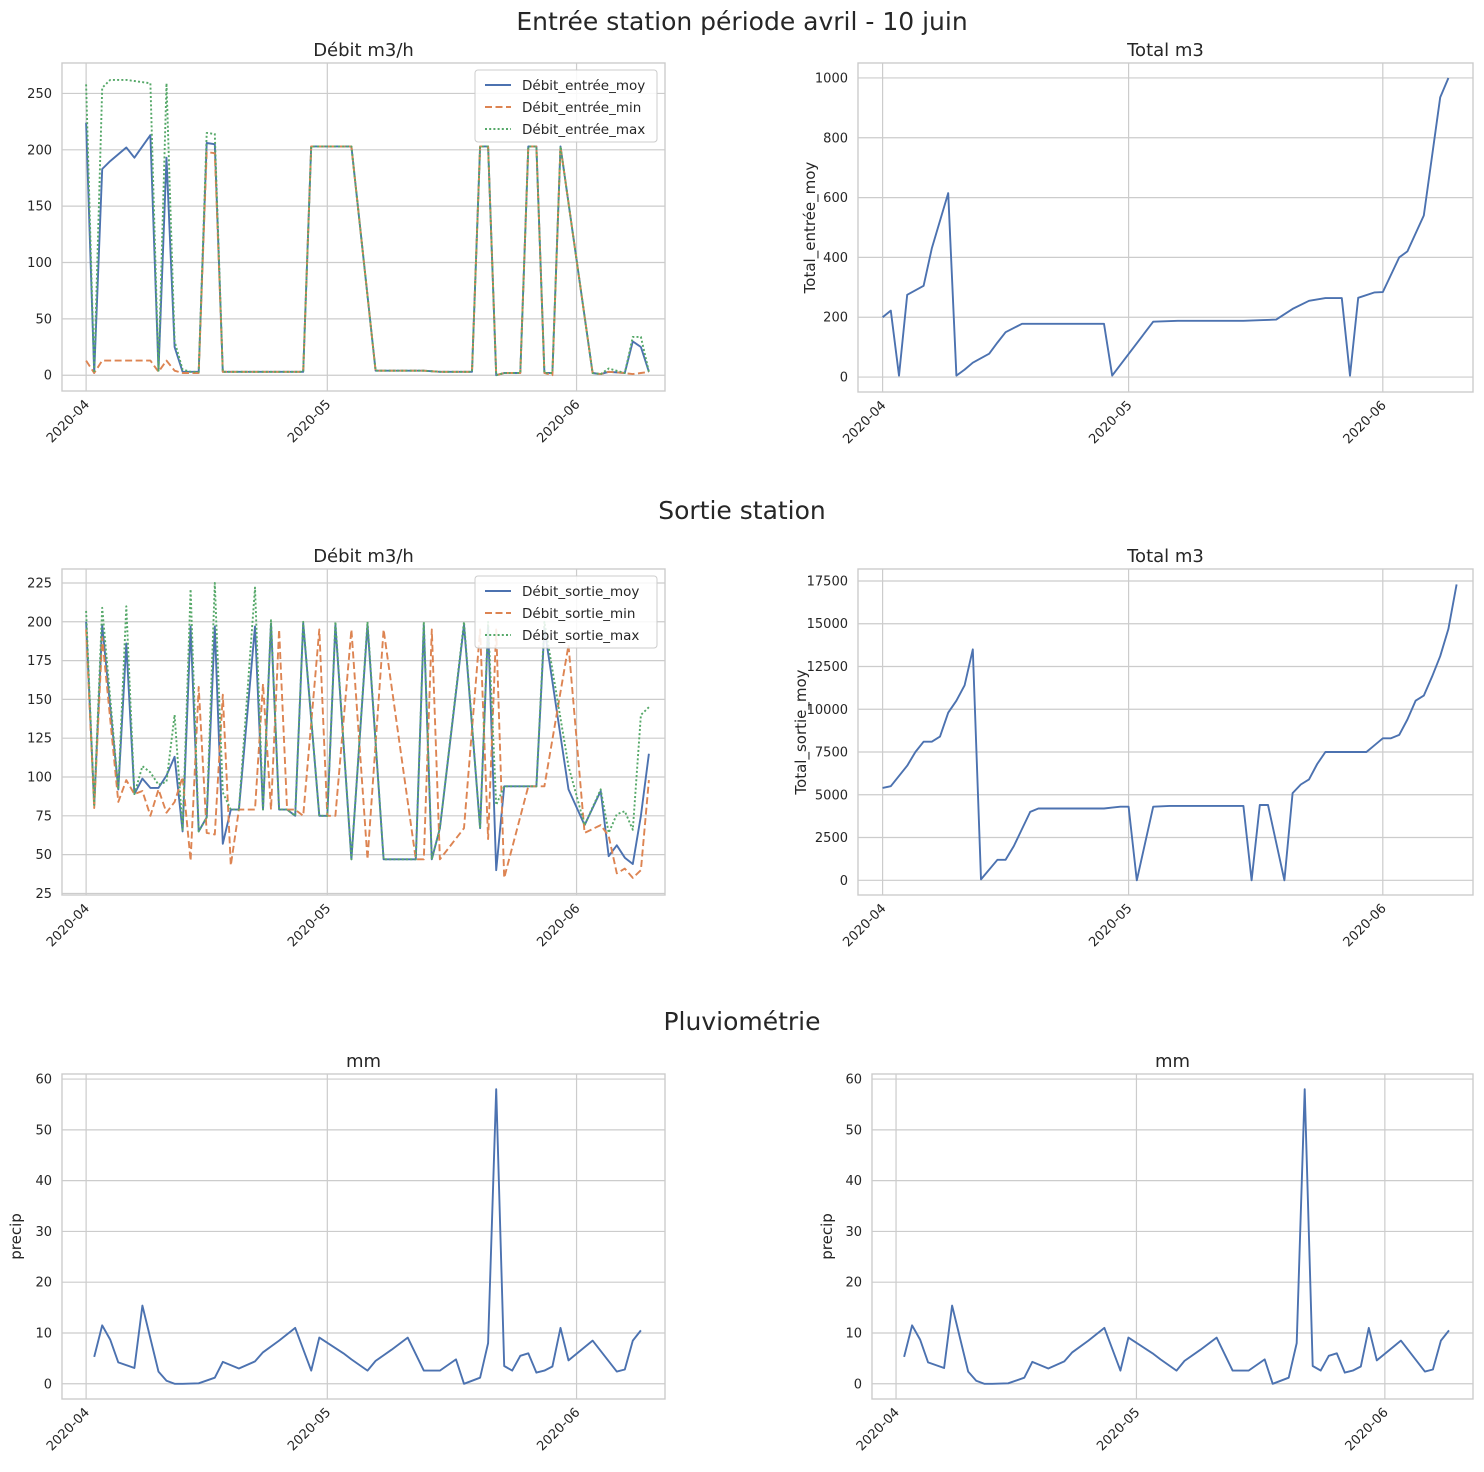 The height and width of the screenshot is (1472, 1484). Describe the element at coordinates (39, 661) in the screenshot. I see `y-tick-label: 175` at that location.